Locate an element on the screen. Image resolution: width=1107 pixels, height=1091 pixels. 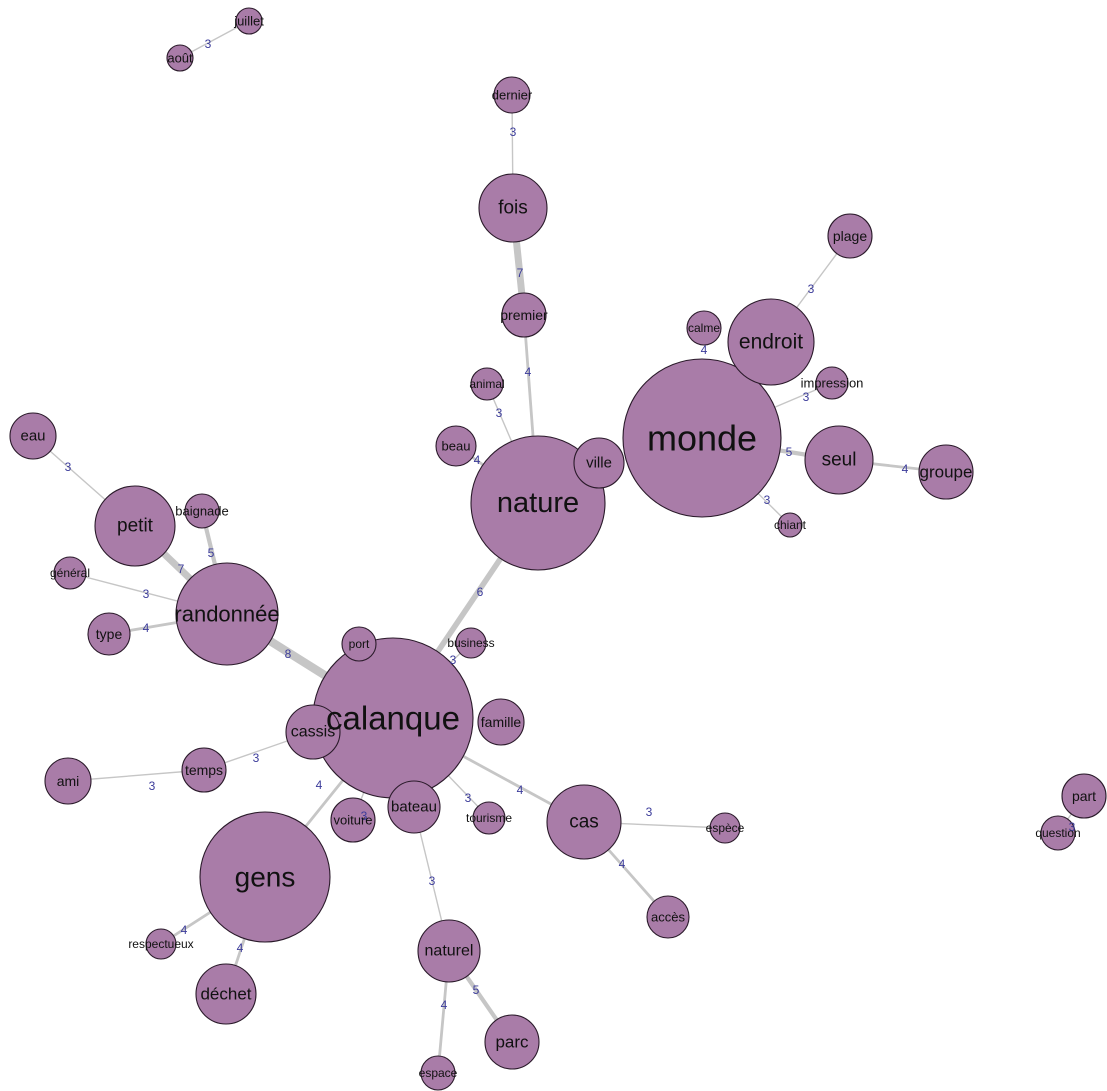
edge-weight-petit-randonnee: 7 is located at coordinates (181, 569).